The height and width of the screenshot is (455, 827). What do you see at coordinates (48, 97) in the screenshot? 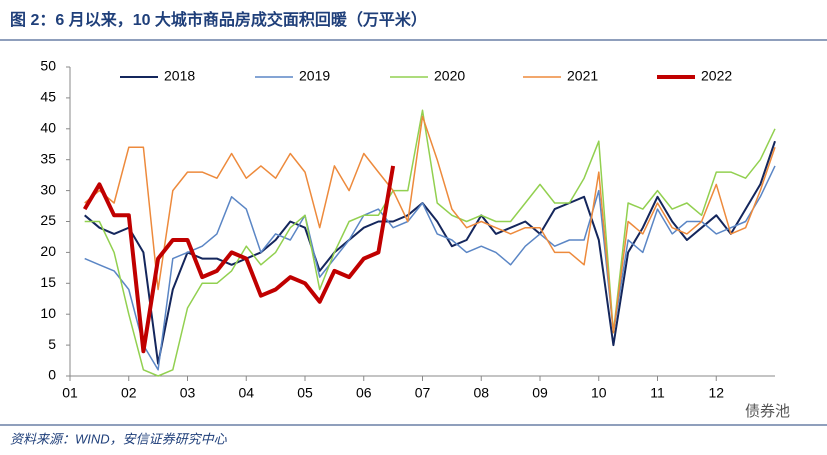
I see `y-tick-label: 45` at bounding box center [48, 97].